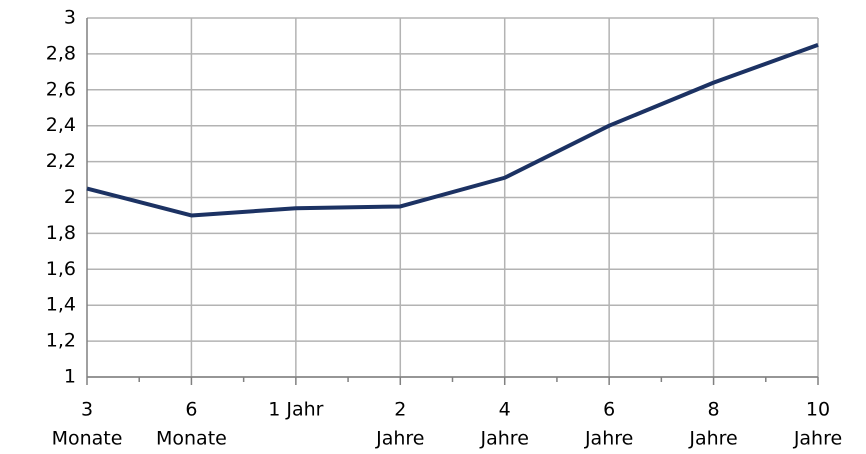  What do you see at coordinates (714, 410) in the screenshot?
I see `x-tick-label: 8` at bounding box center [714, 410].